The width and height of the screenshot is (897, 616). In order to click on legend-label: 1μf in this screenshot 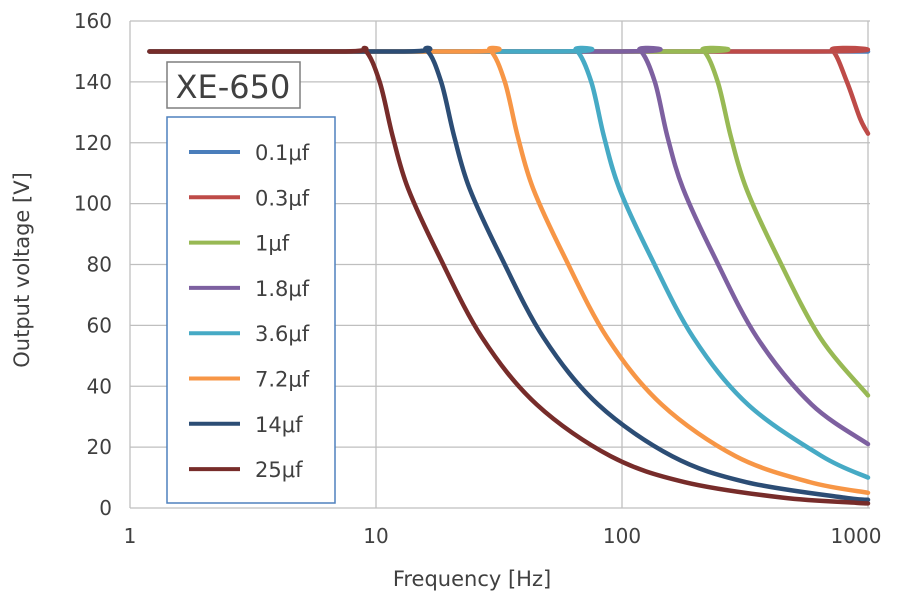, I will do `click(272, 244)`.